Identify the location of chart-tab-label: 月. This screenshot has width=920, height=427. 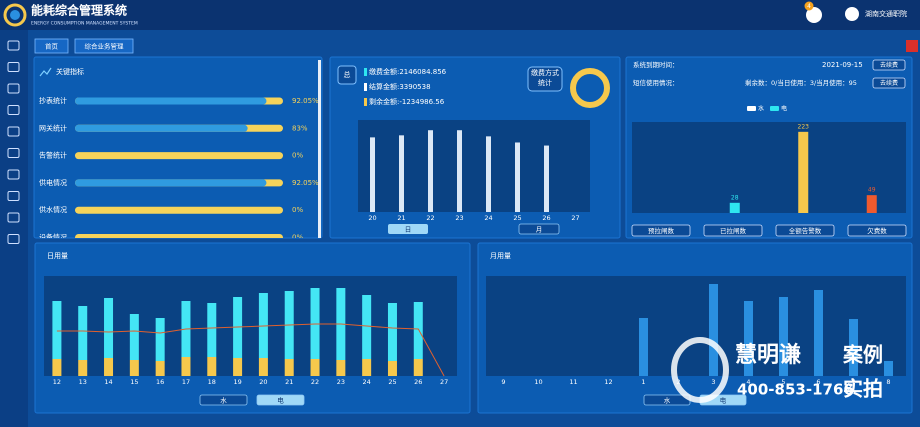
(539, 230).